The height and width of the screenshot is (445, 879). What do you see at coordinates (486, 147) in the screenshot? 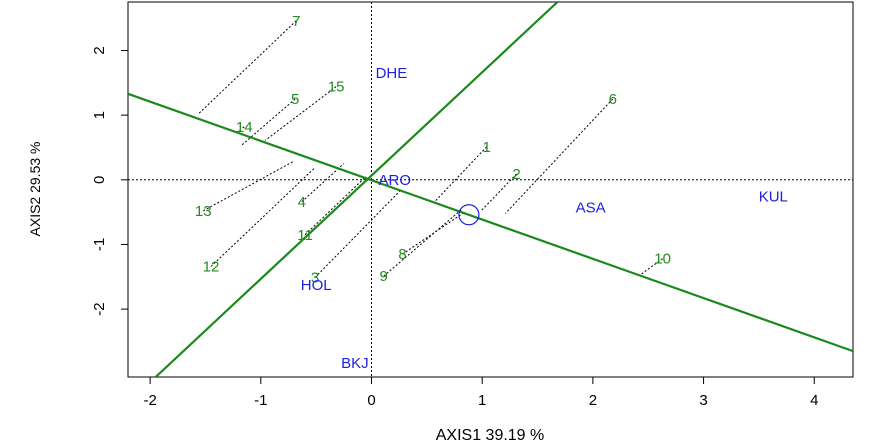
I see `genotype-label-1: 1` at bounding box center [486, 147].